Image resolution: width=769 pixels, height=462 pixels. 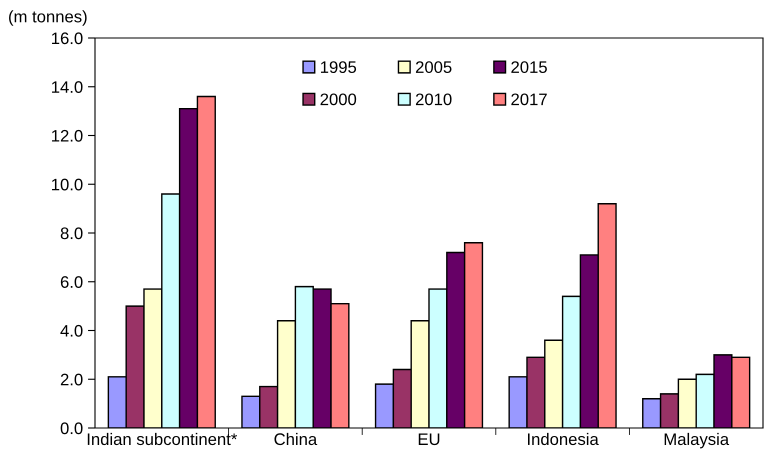 What do you see at coordinates (71, 380) in the screenshot?
I see `y-tick-label: 2.0` at bounding box center [71, 380].